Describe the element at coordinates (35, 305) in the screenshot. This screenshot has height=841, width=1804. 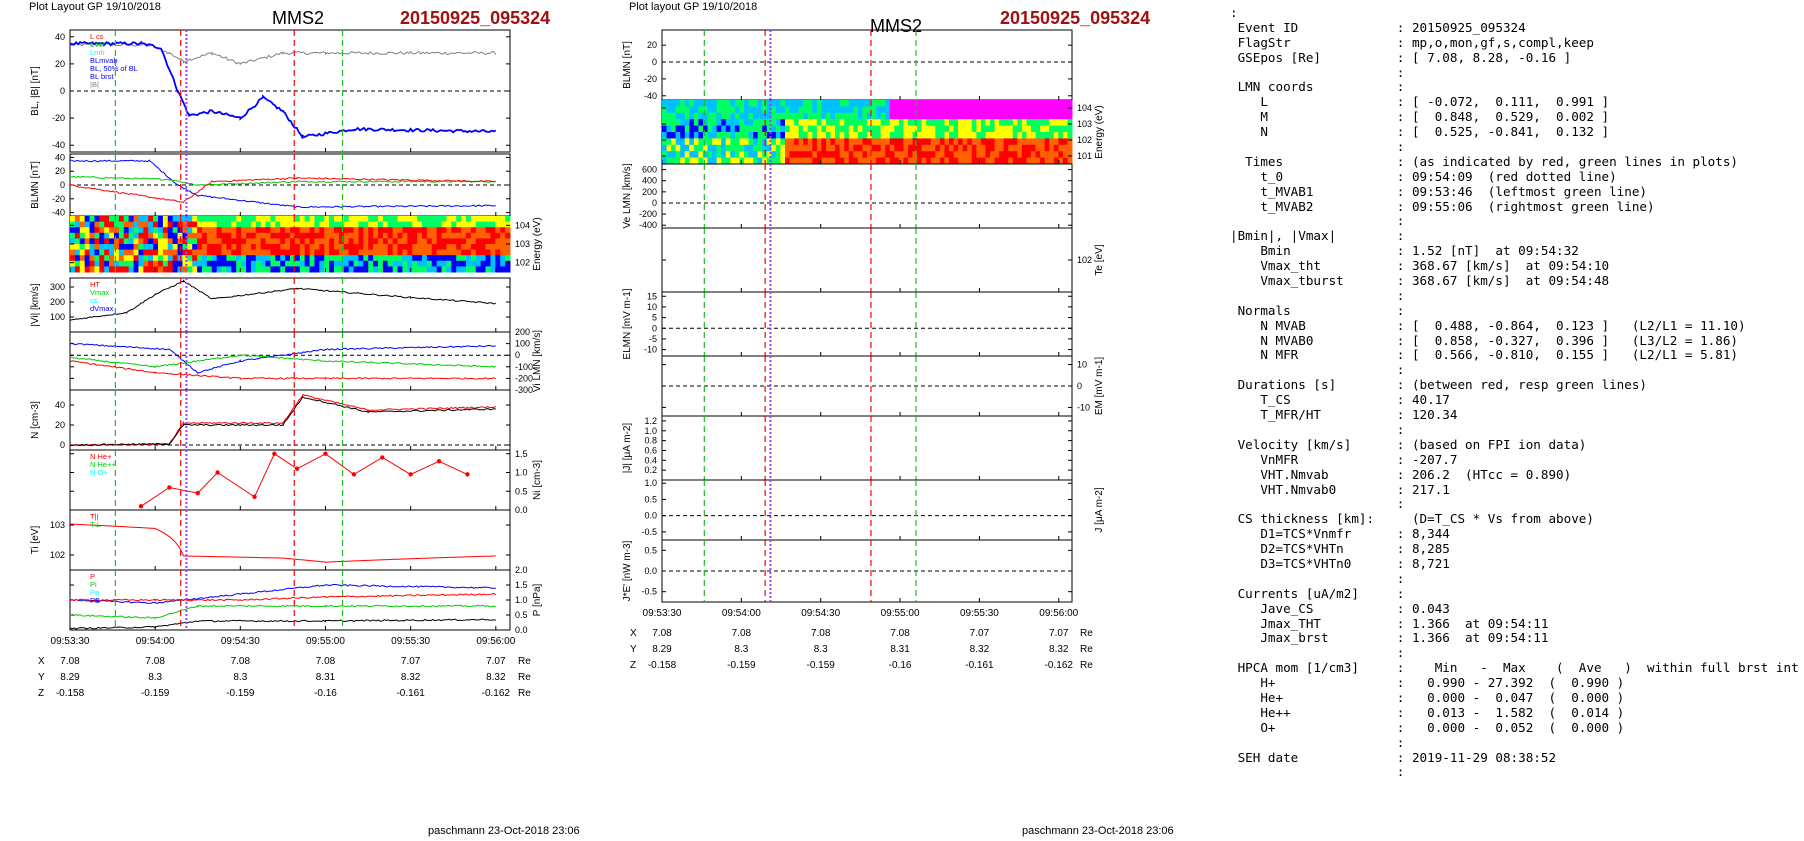
I see `y-axis-label: |Vi| [km/s]` at that location.